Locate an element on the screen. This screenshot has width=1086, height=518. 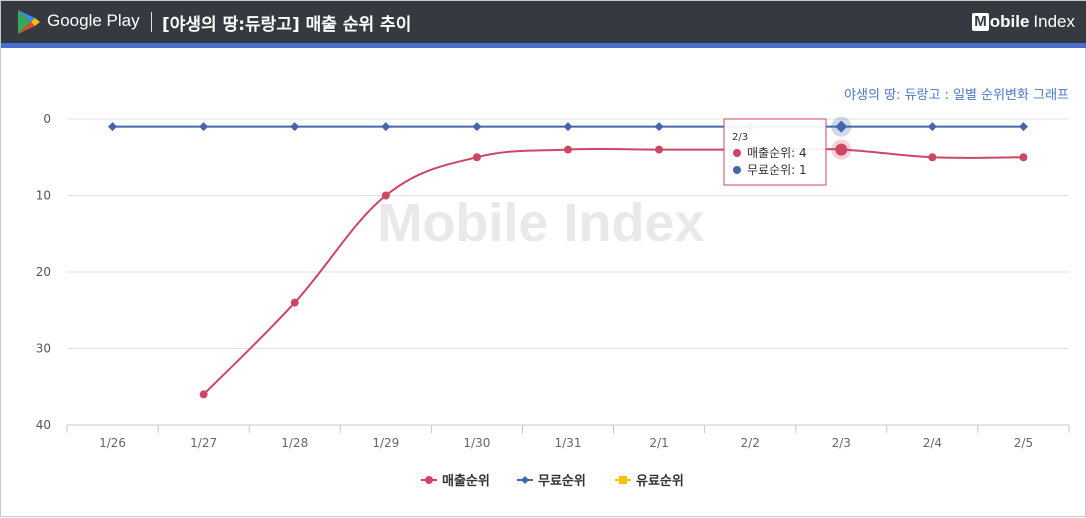
x-tick-label: 1/31 is located at coordinates (568, 443).